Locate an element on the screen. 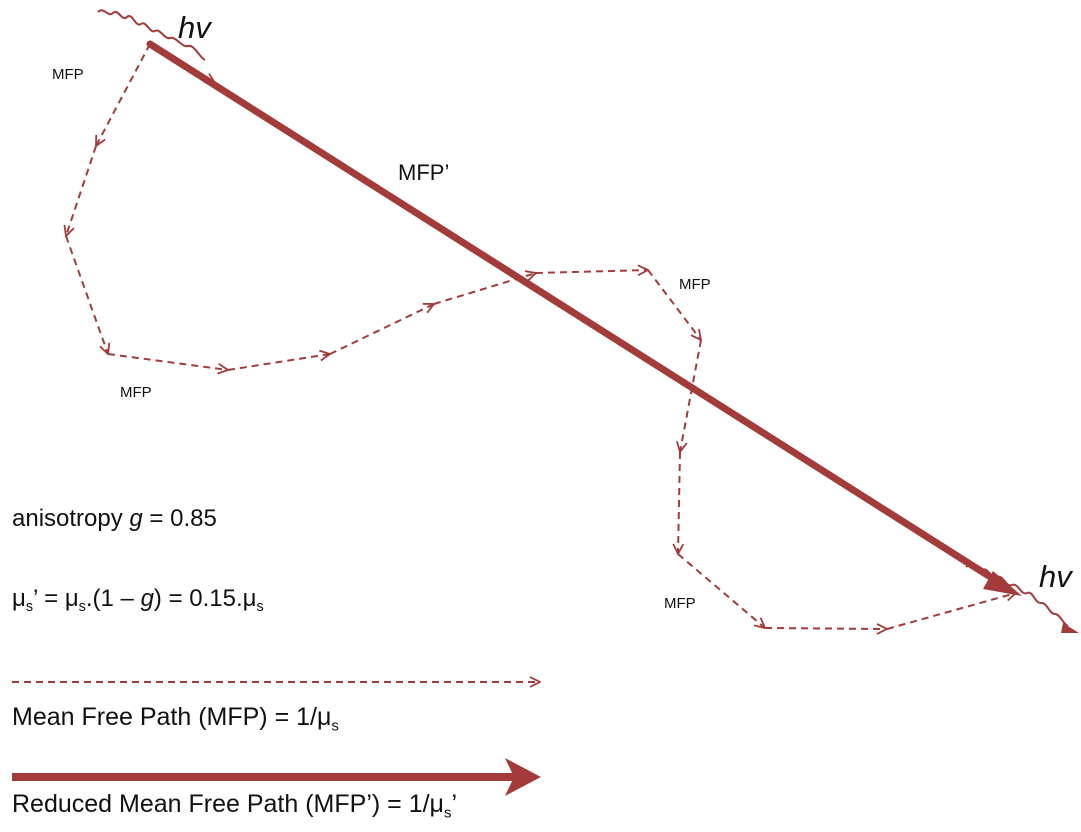 The height and width of the screenshot is (832, 1081). mfp-label-4: MFP is located at coordinates (680, 603).